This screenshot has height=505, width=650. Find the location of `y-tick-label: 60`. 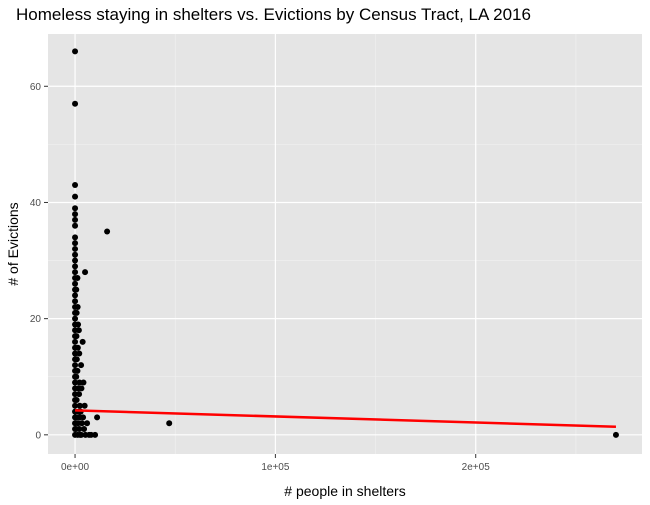

y-tick-label: 60 is located at coordinates (36, 87).